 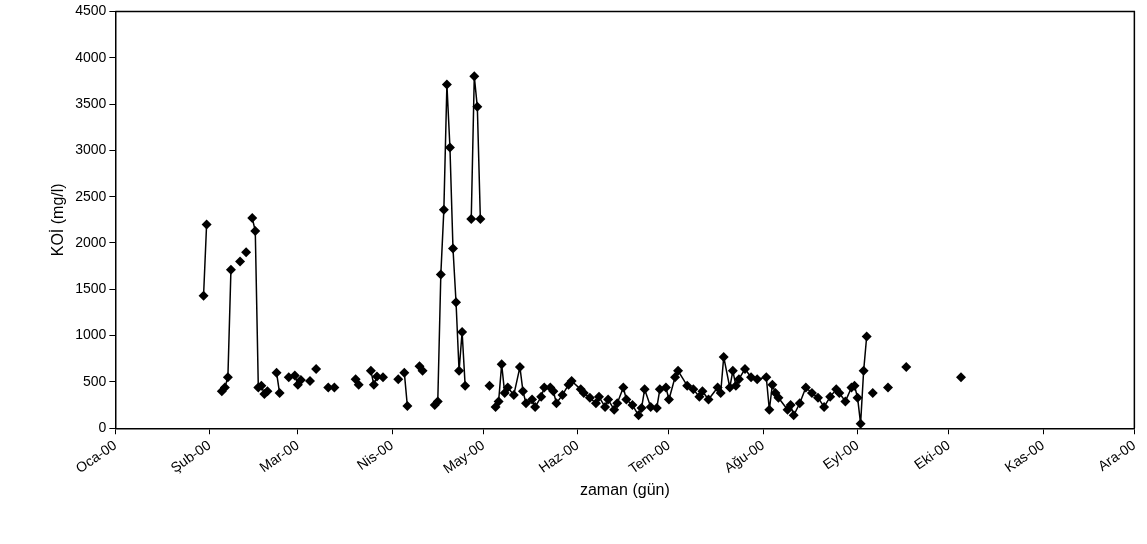 What do you see at coordinates (91, 241) in the screenshot?
I see `y-tick-label: 2000` at bounding box center [91, 241].